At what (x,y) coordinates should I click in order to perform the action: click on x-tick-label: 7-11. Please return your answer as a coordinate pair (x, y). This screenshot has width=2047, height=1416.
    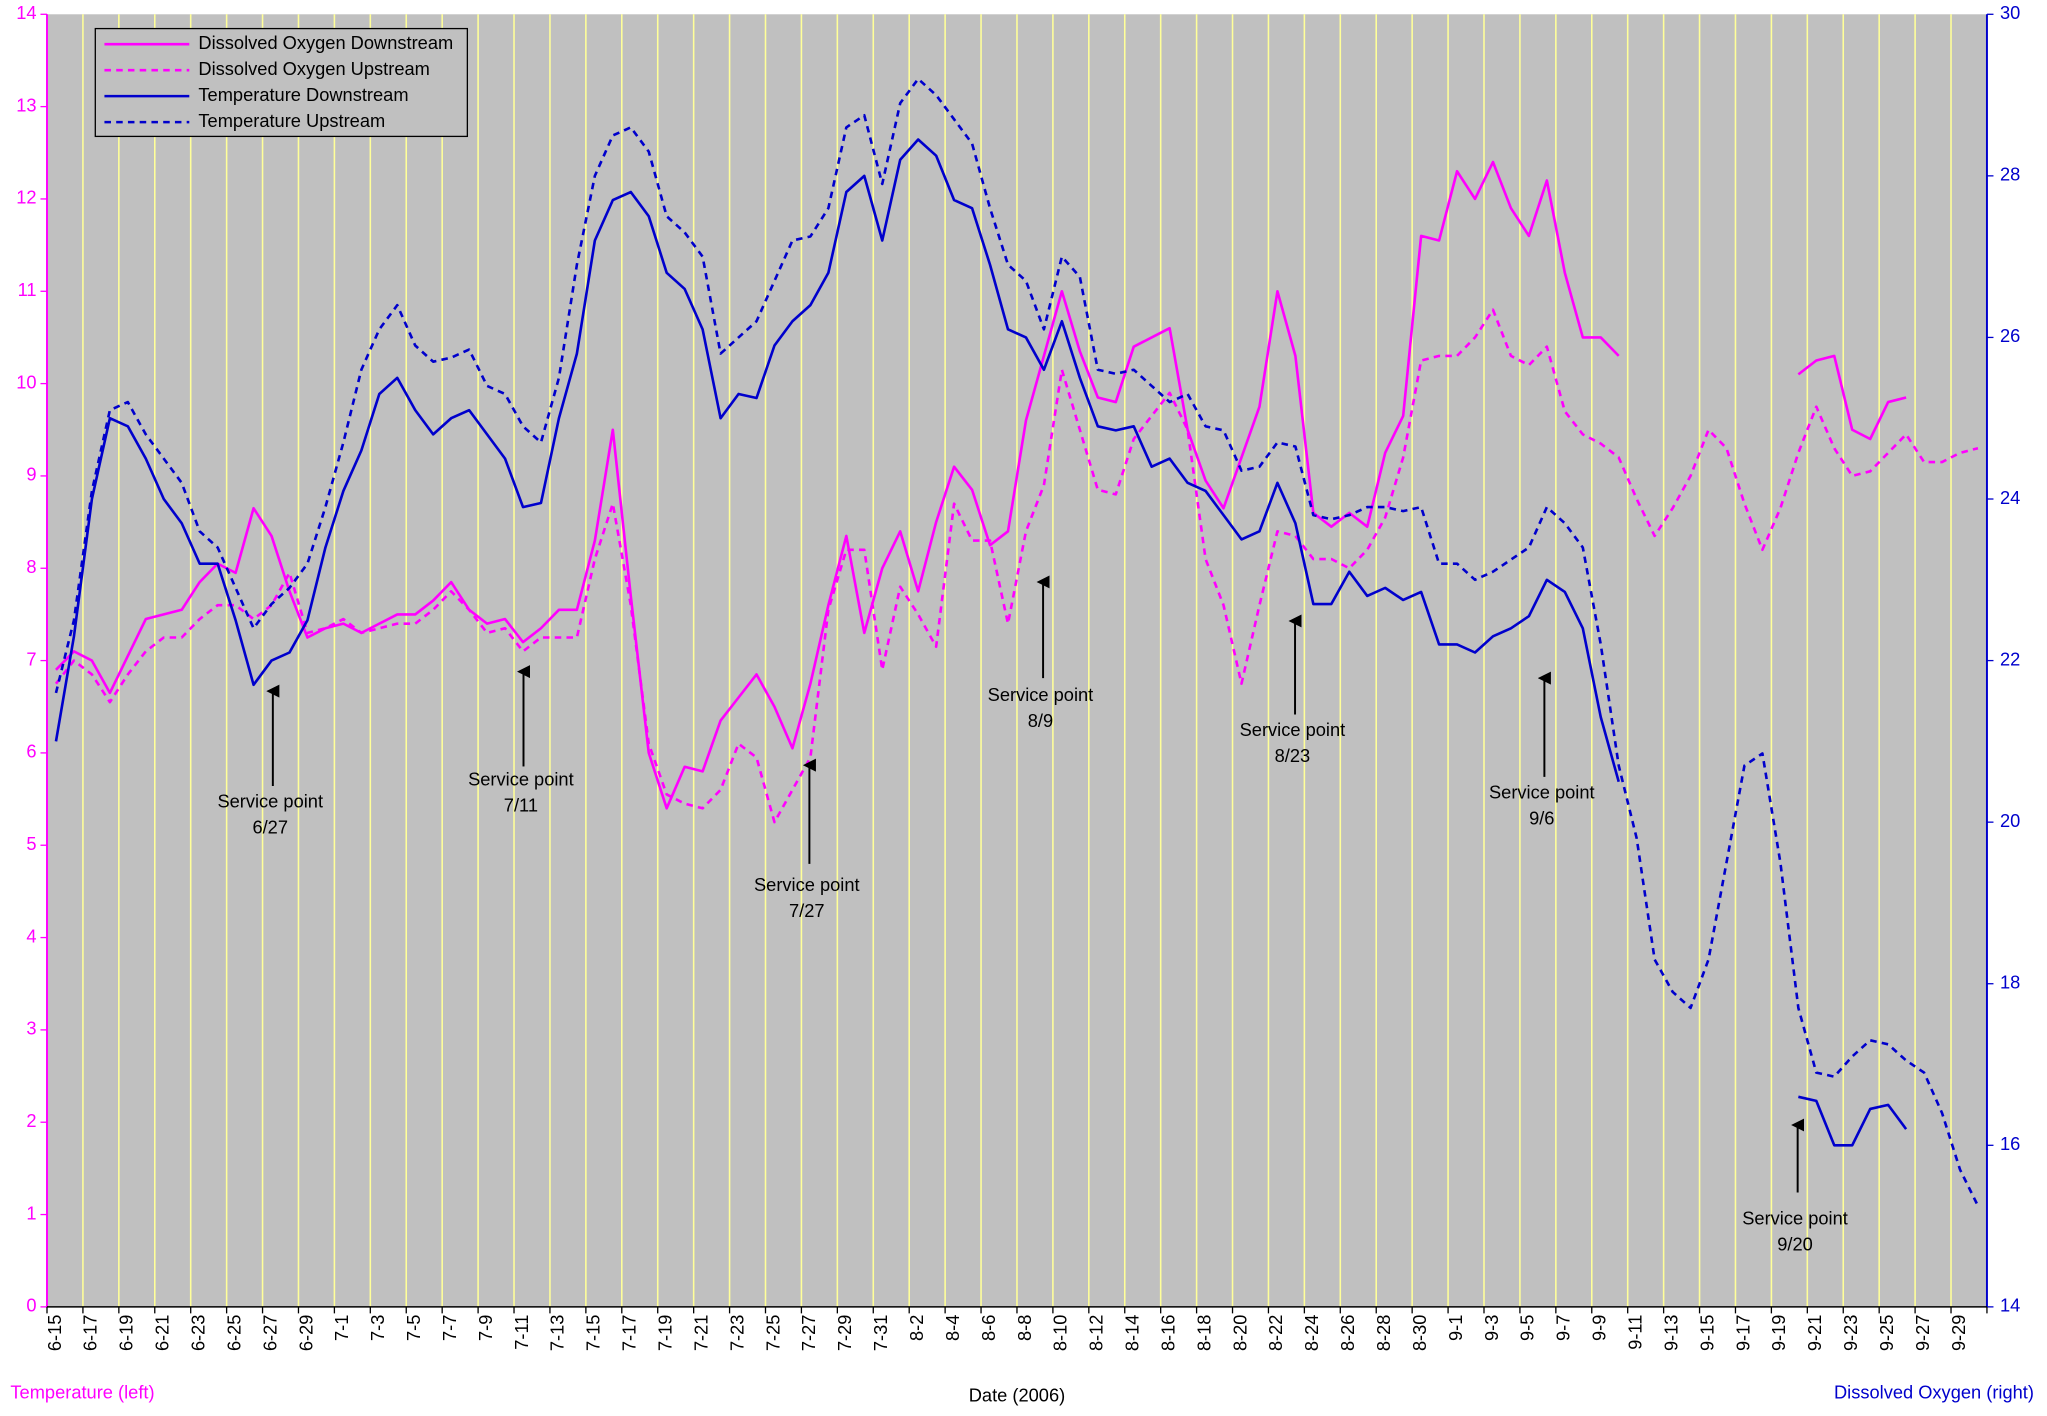
    Looking at the image, I should click on (521, 1332).